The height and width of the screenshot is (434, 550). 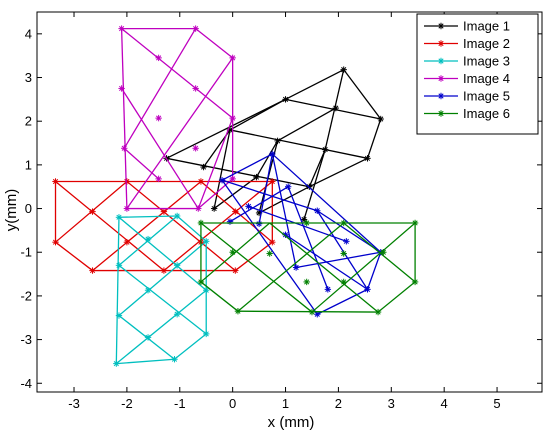 I want to click on legend-label: Image 1, so click(x=486, y=26).